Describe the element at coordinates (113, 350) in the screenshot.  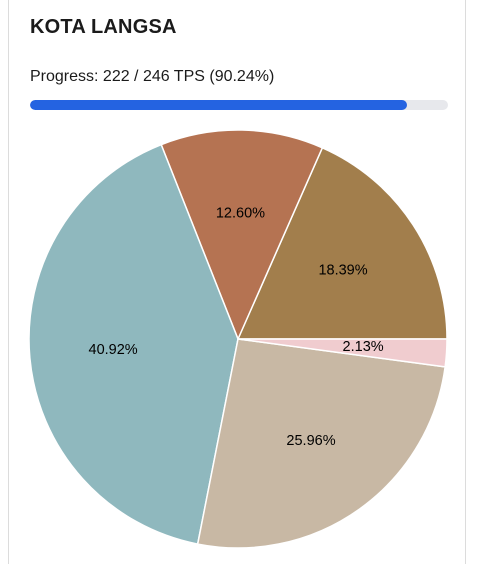
I see `pie-slice-label-2: 40.92%` at that location.